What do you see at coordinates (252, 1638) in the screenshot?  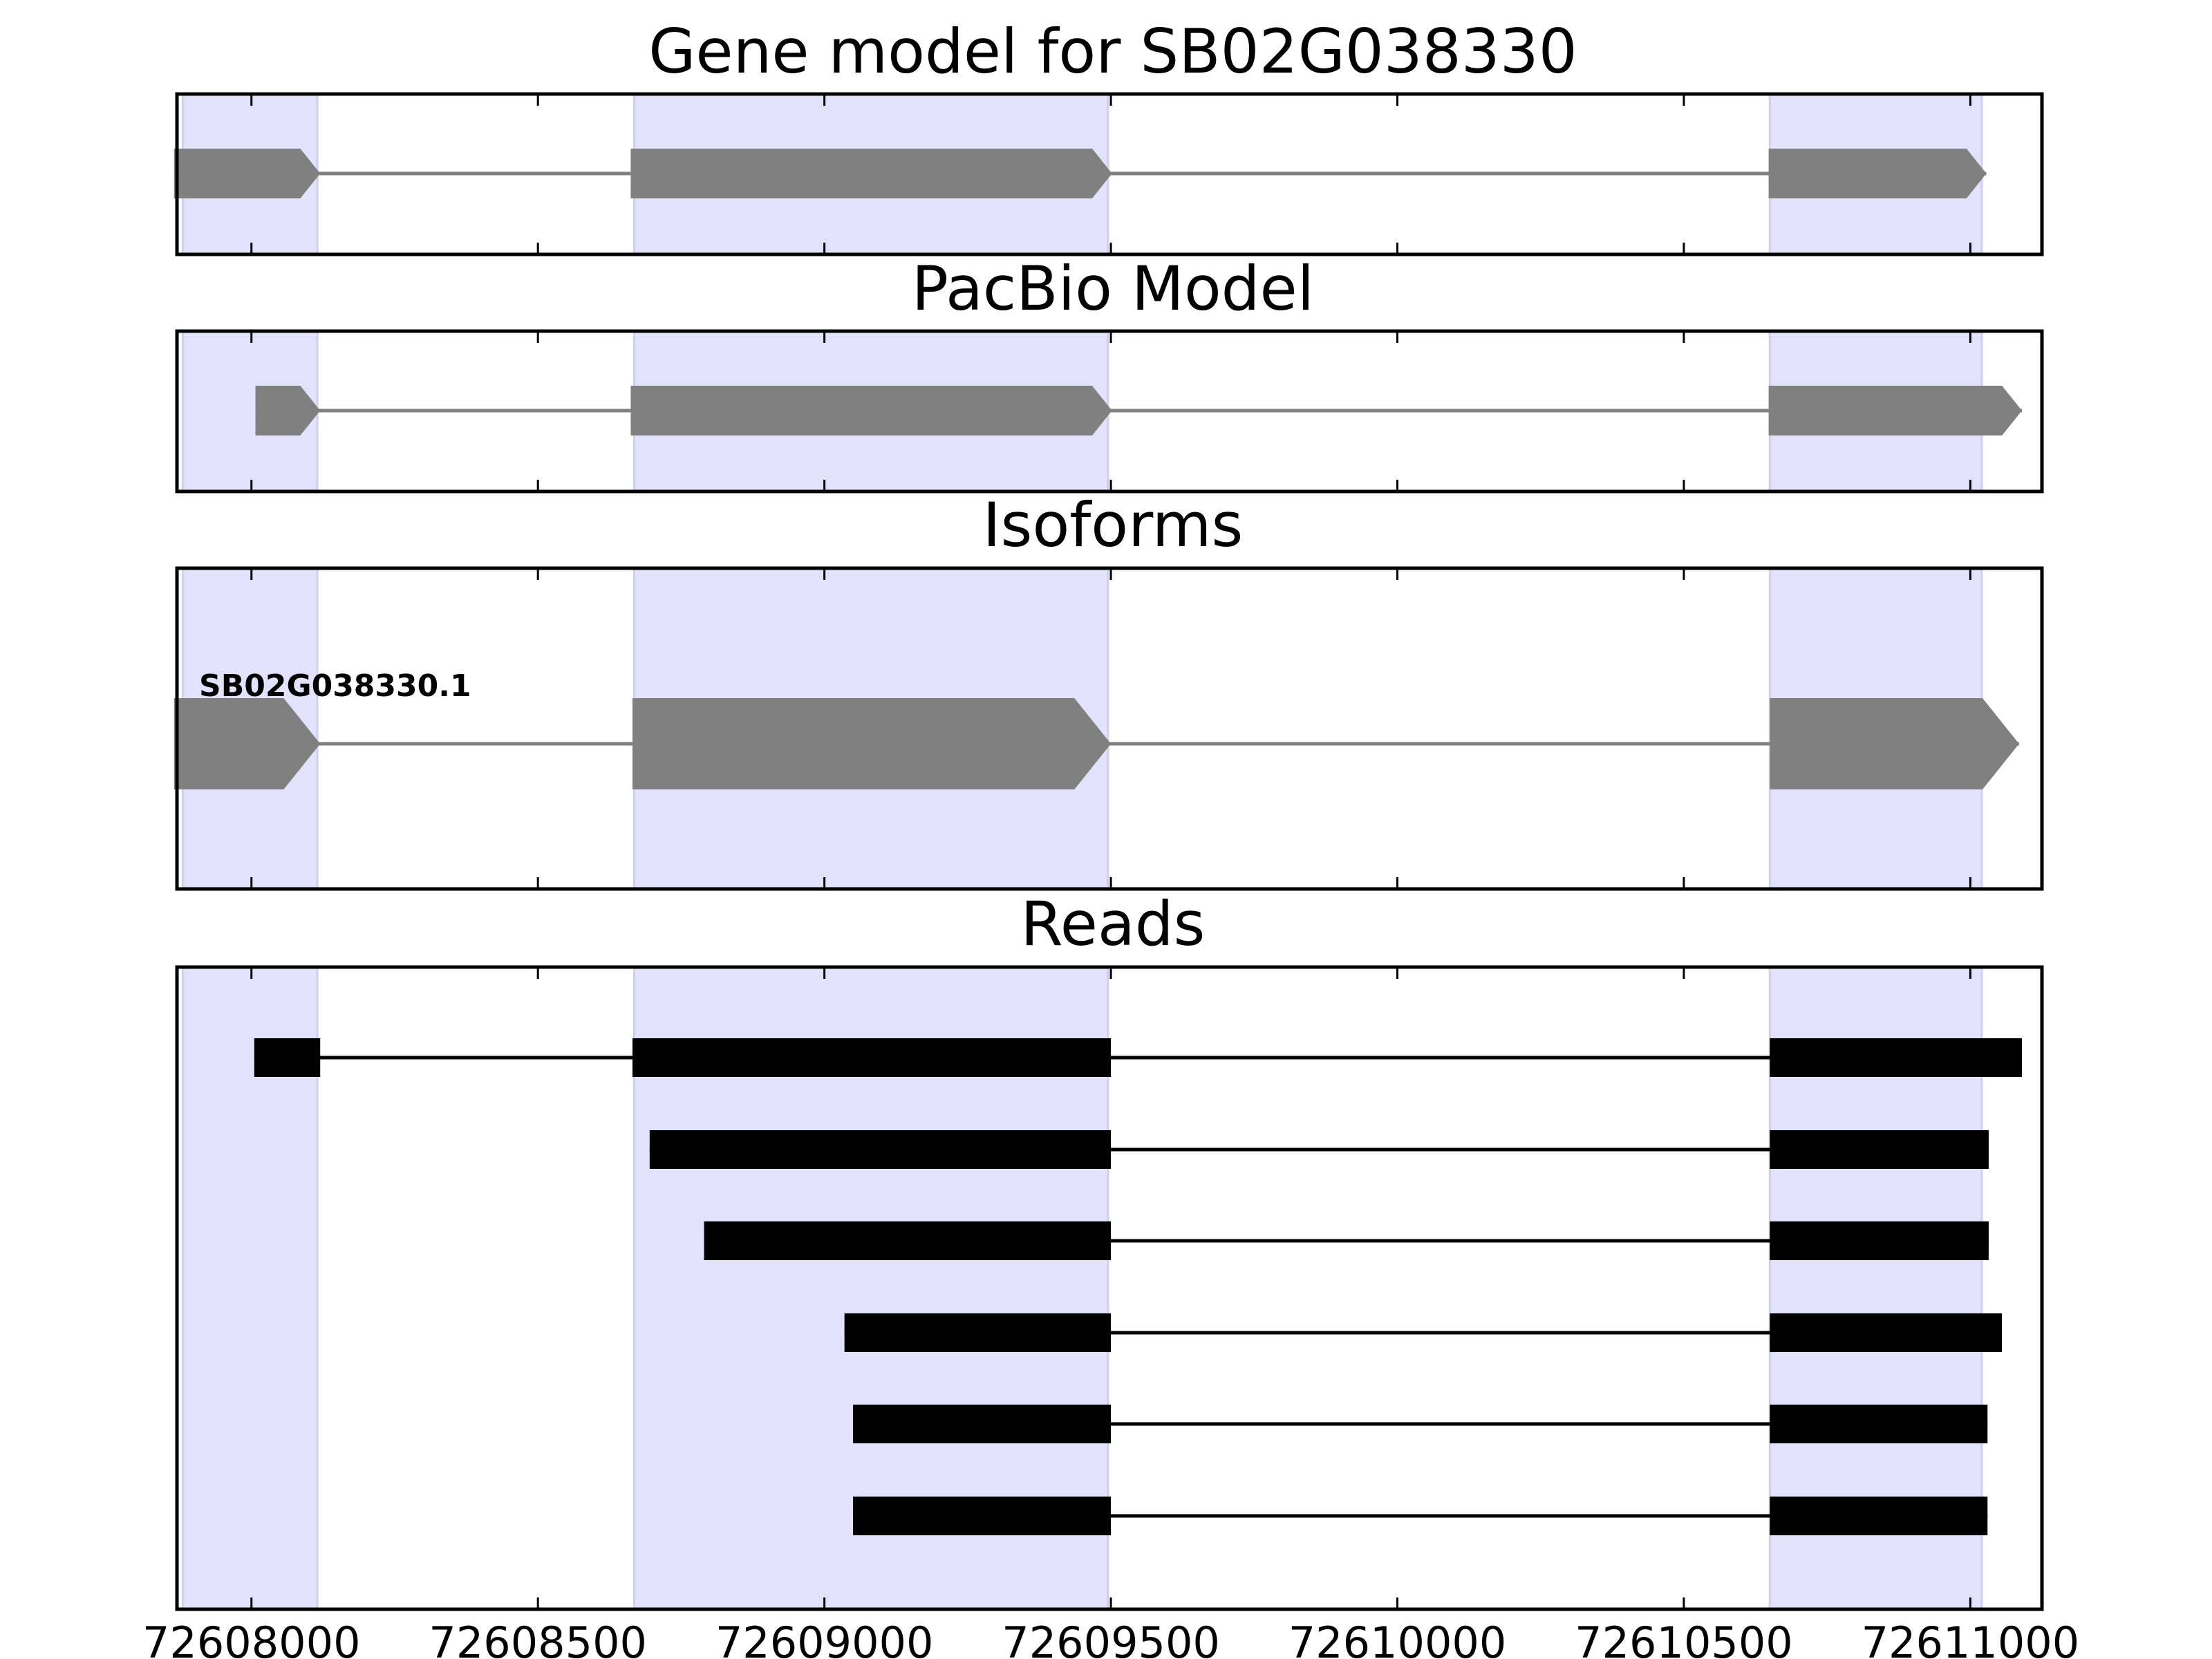 I see `x-tick-label: 72608000` at bounding box center [252, 1638].